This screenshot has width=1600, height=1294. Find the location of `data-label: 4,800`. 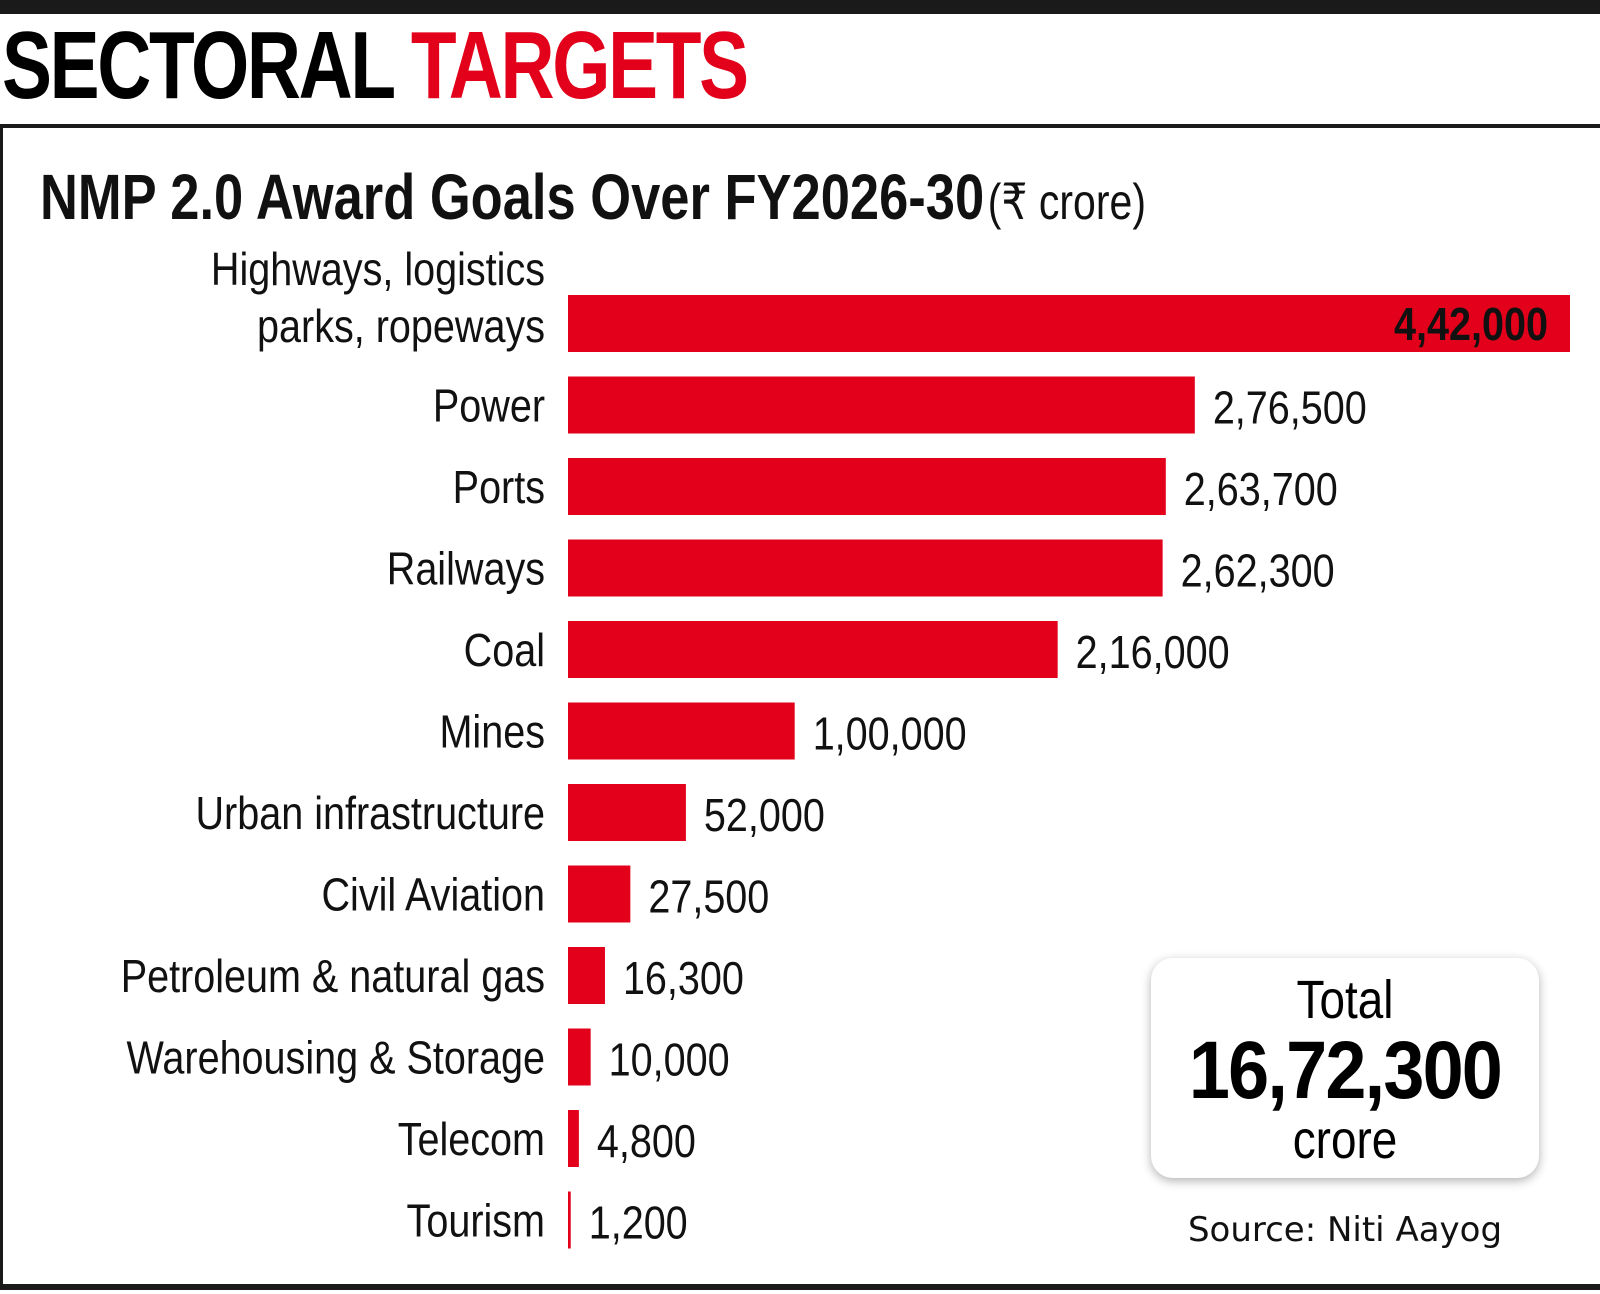

data-label: 4,800 is located at coordinates (646, 1141).